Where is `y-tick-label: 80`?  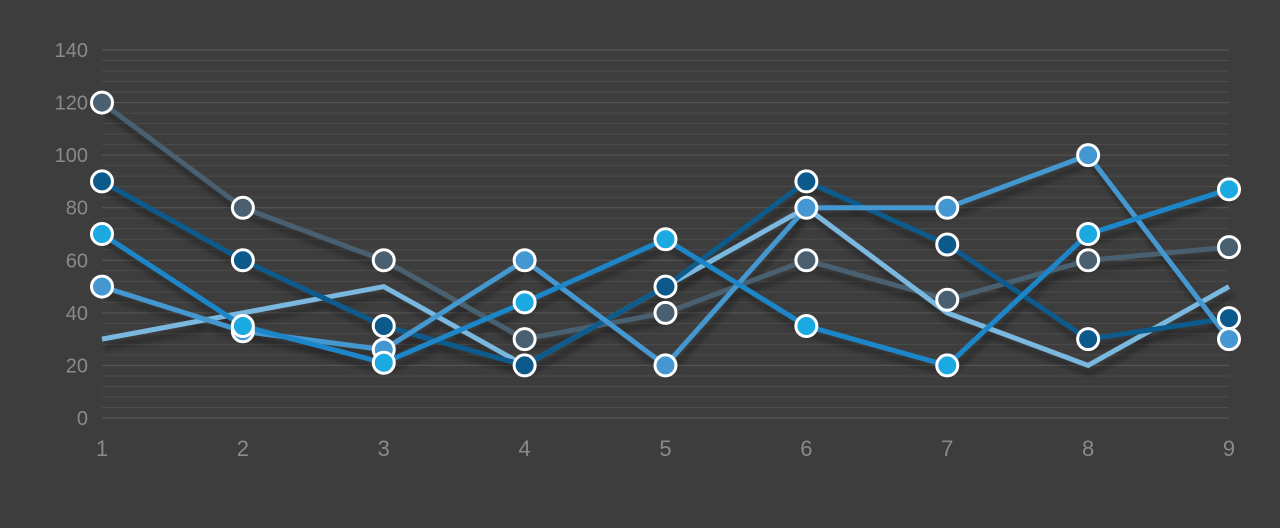
y-tick-label: 80 is located at coordinates (77, 209).